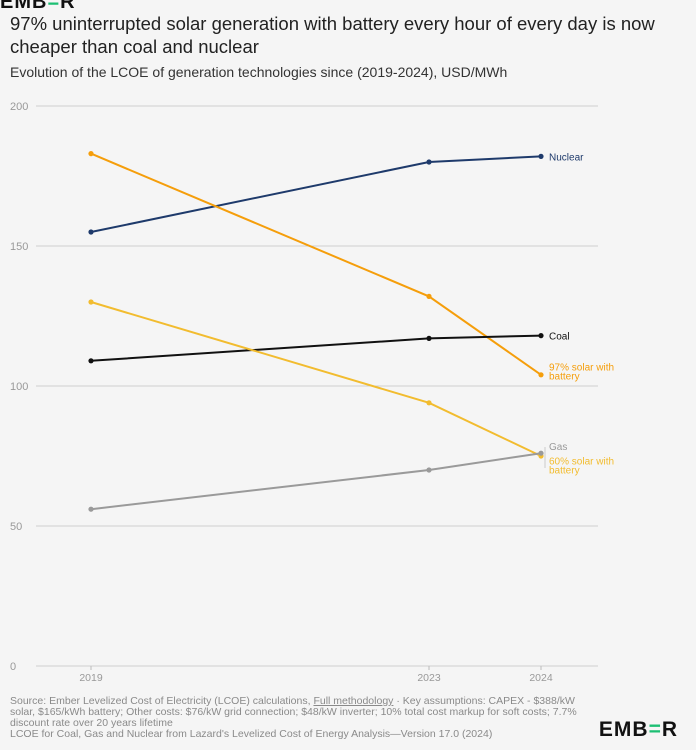  I want to click on x-tick-label: 2023, so click(429, 678).